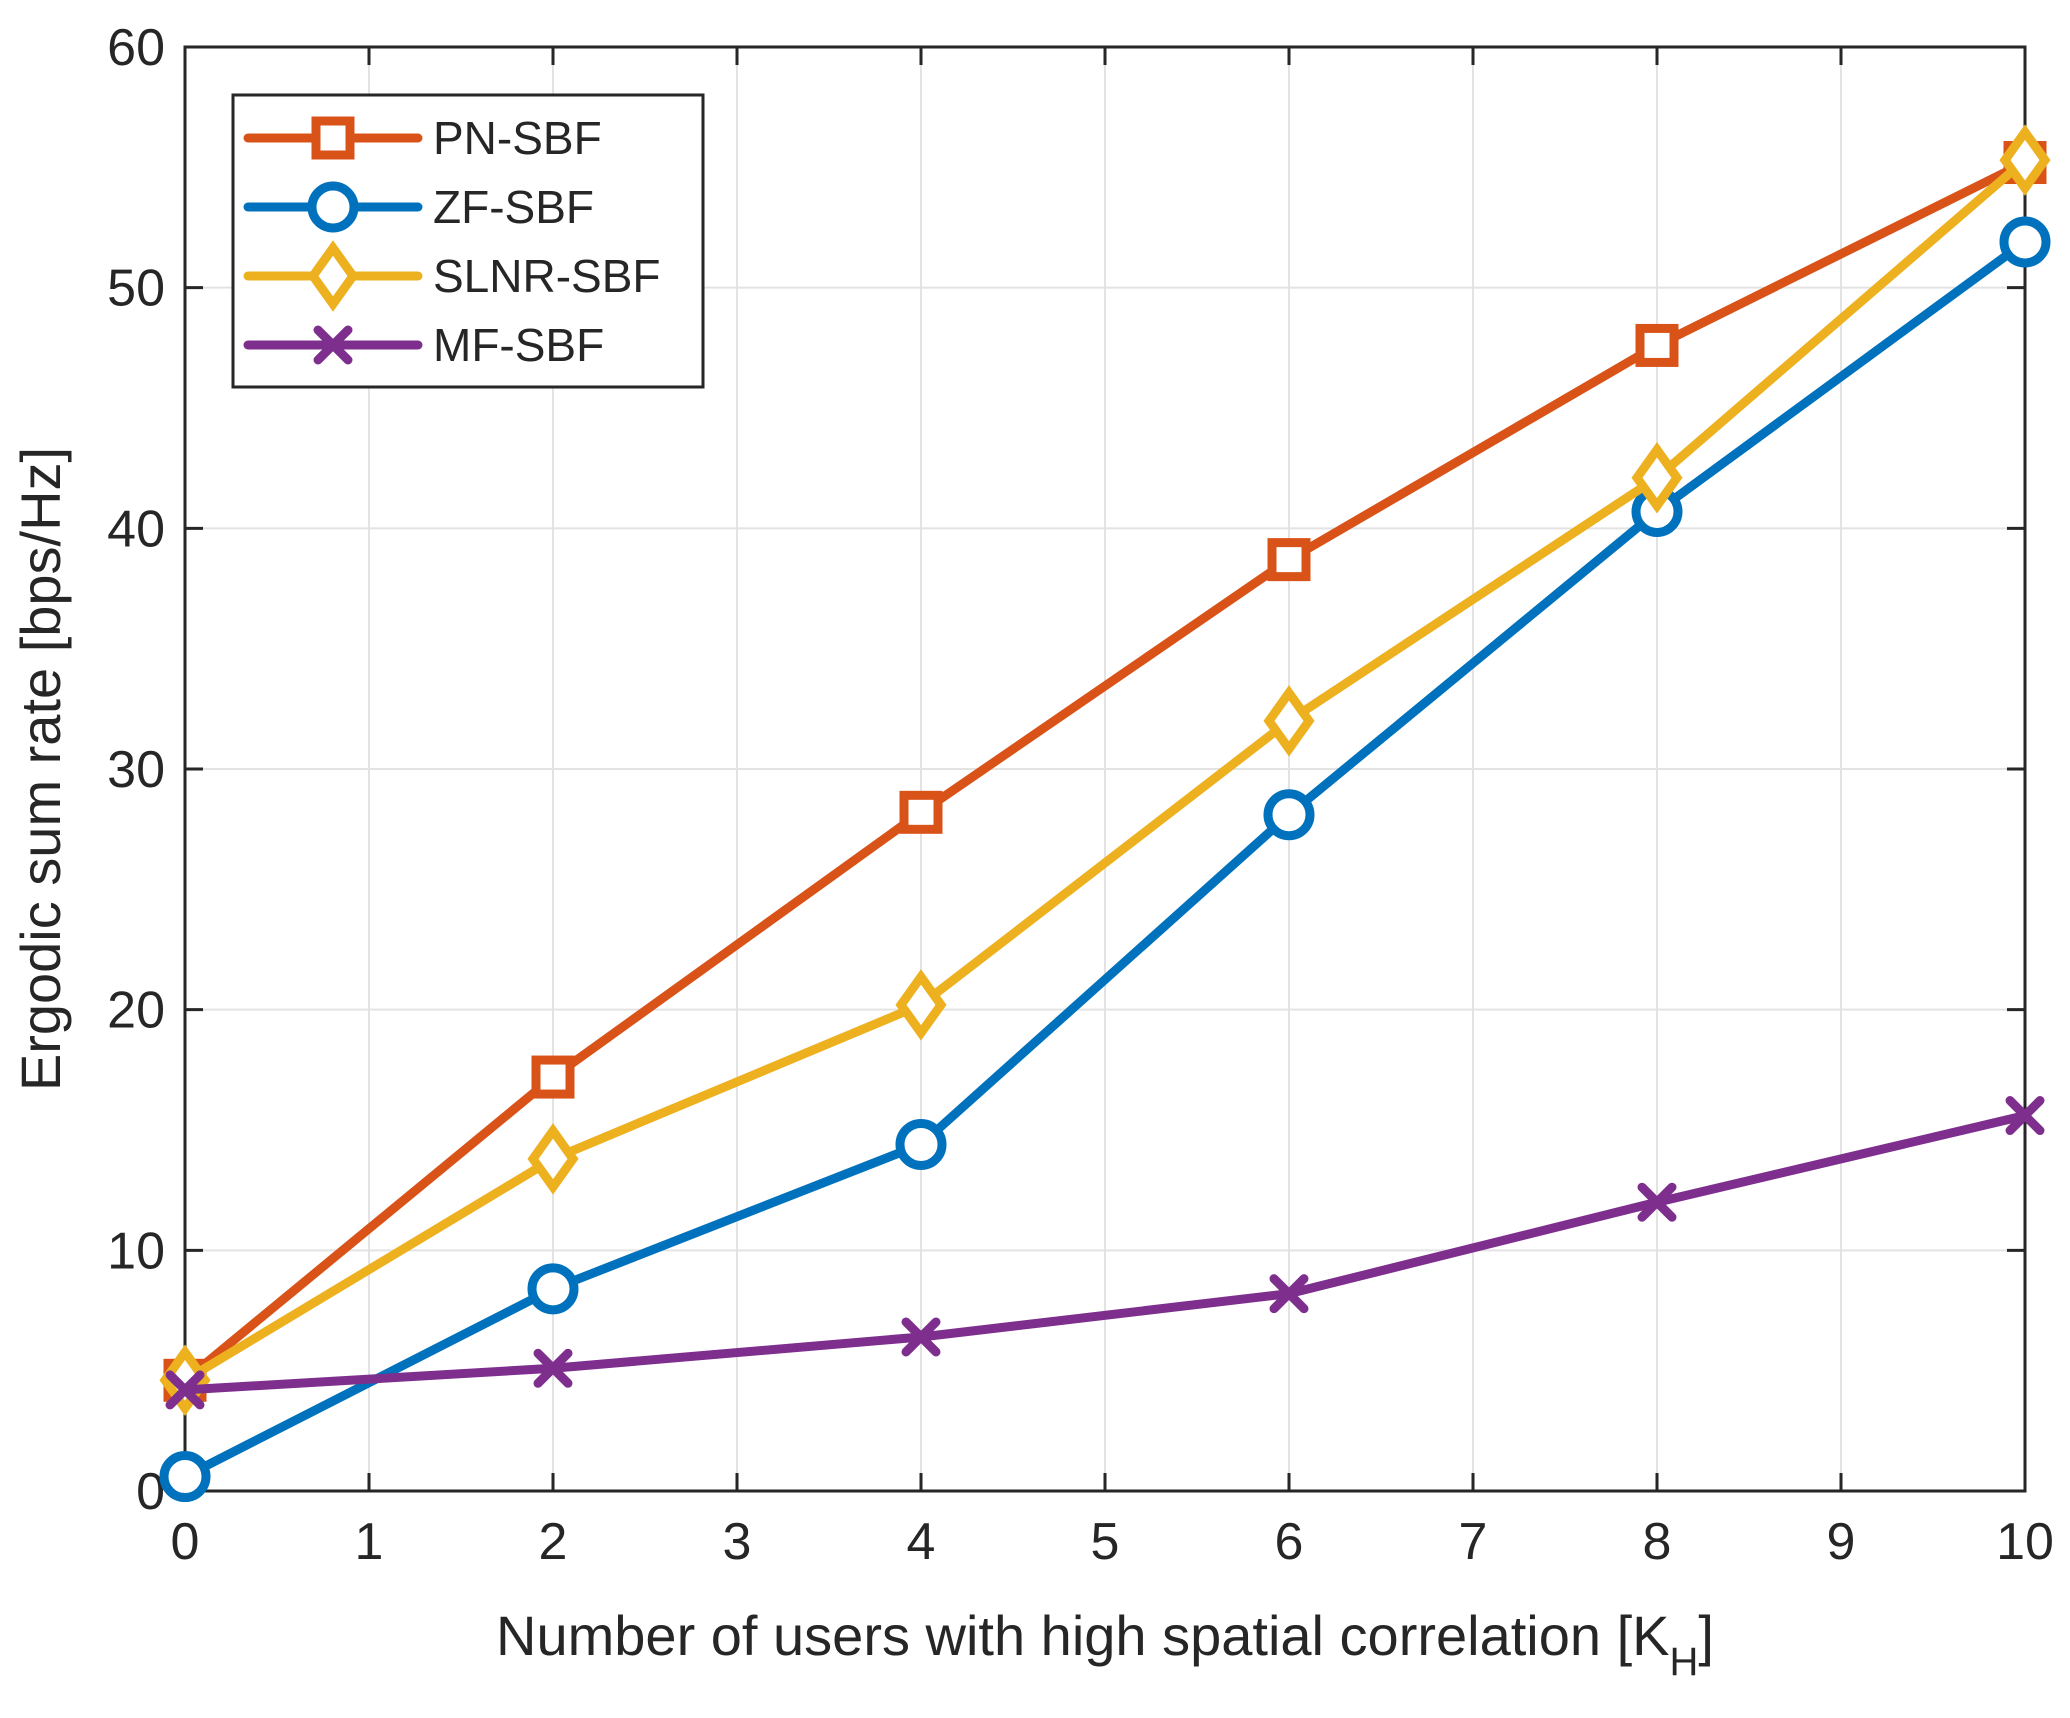 The image size is (2070, 1718). I want to click on x-tick-label: 3, so click(737, 1542).